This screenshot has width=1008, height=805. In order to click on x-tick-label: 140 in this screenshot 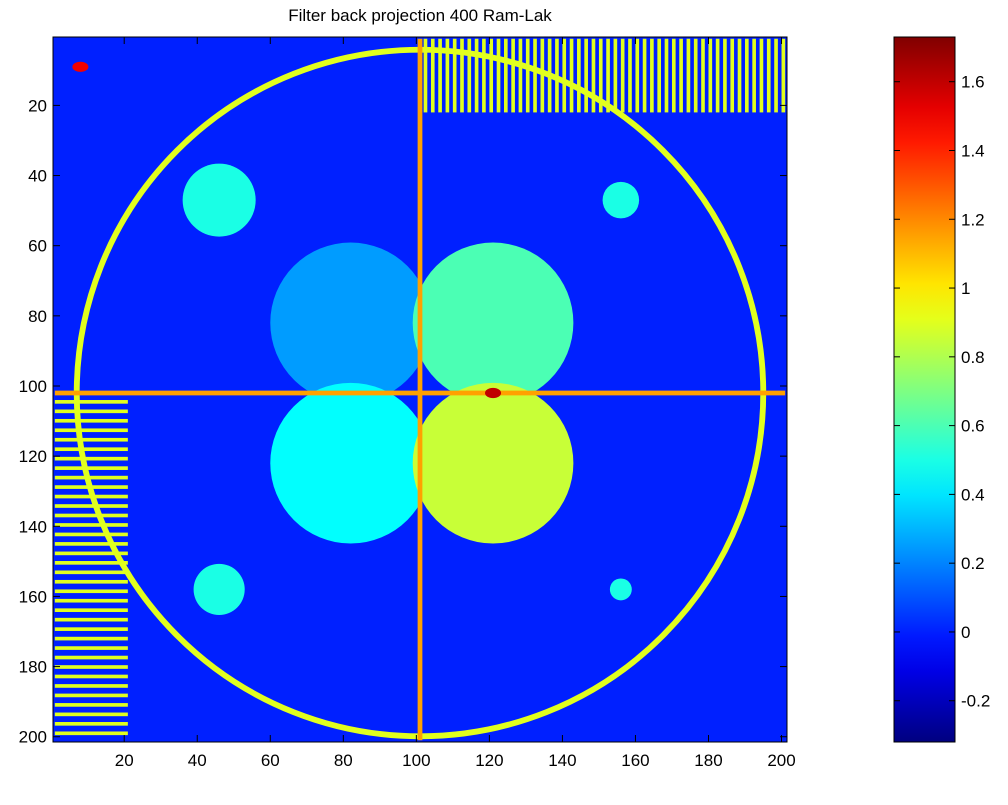, I will do `click(562, 760)`.